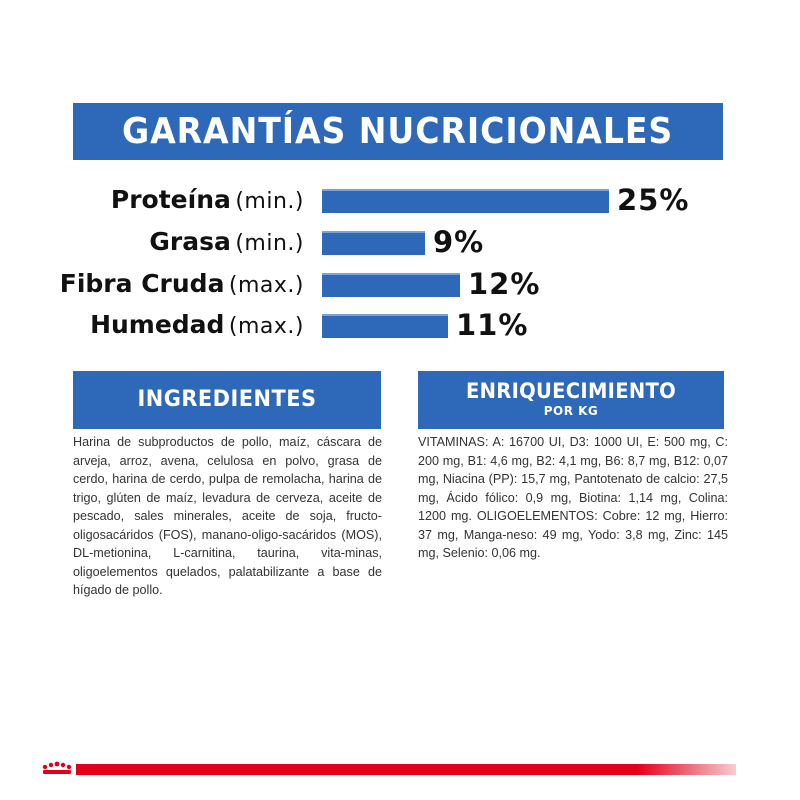  Describe the element at coordinates (492, 325) in the screenshot. I see `nutrient-value: 11%` at that location.